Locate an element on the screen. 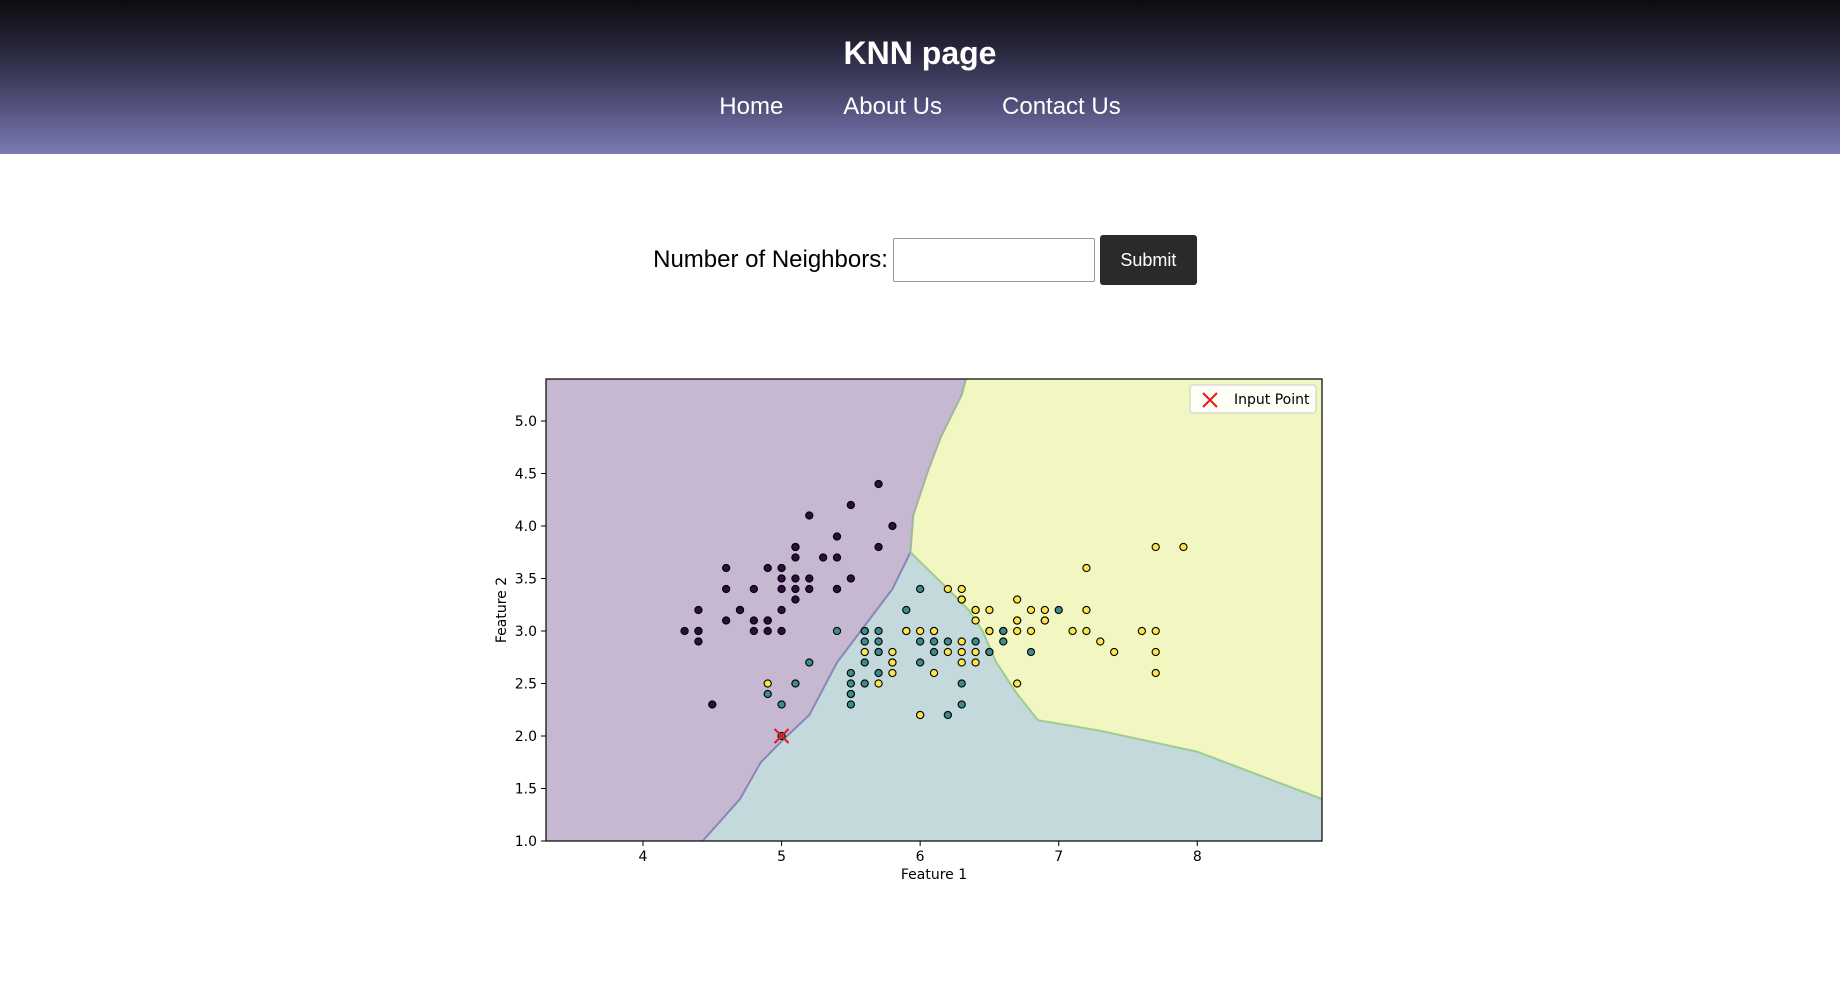 The image size is (1840, 997). x-tick-label: 4 is located at coordinates (643, 857).